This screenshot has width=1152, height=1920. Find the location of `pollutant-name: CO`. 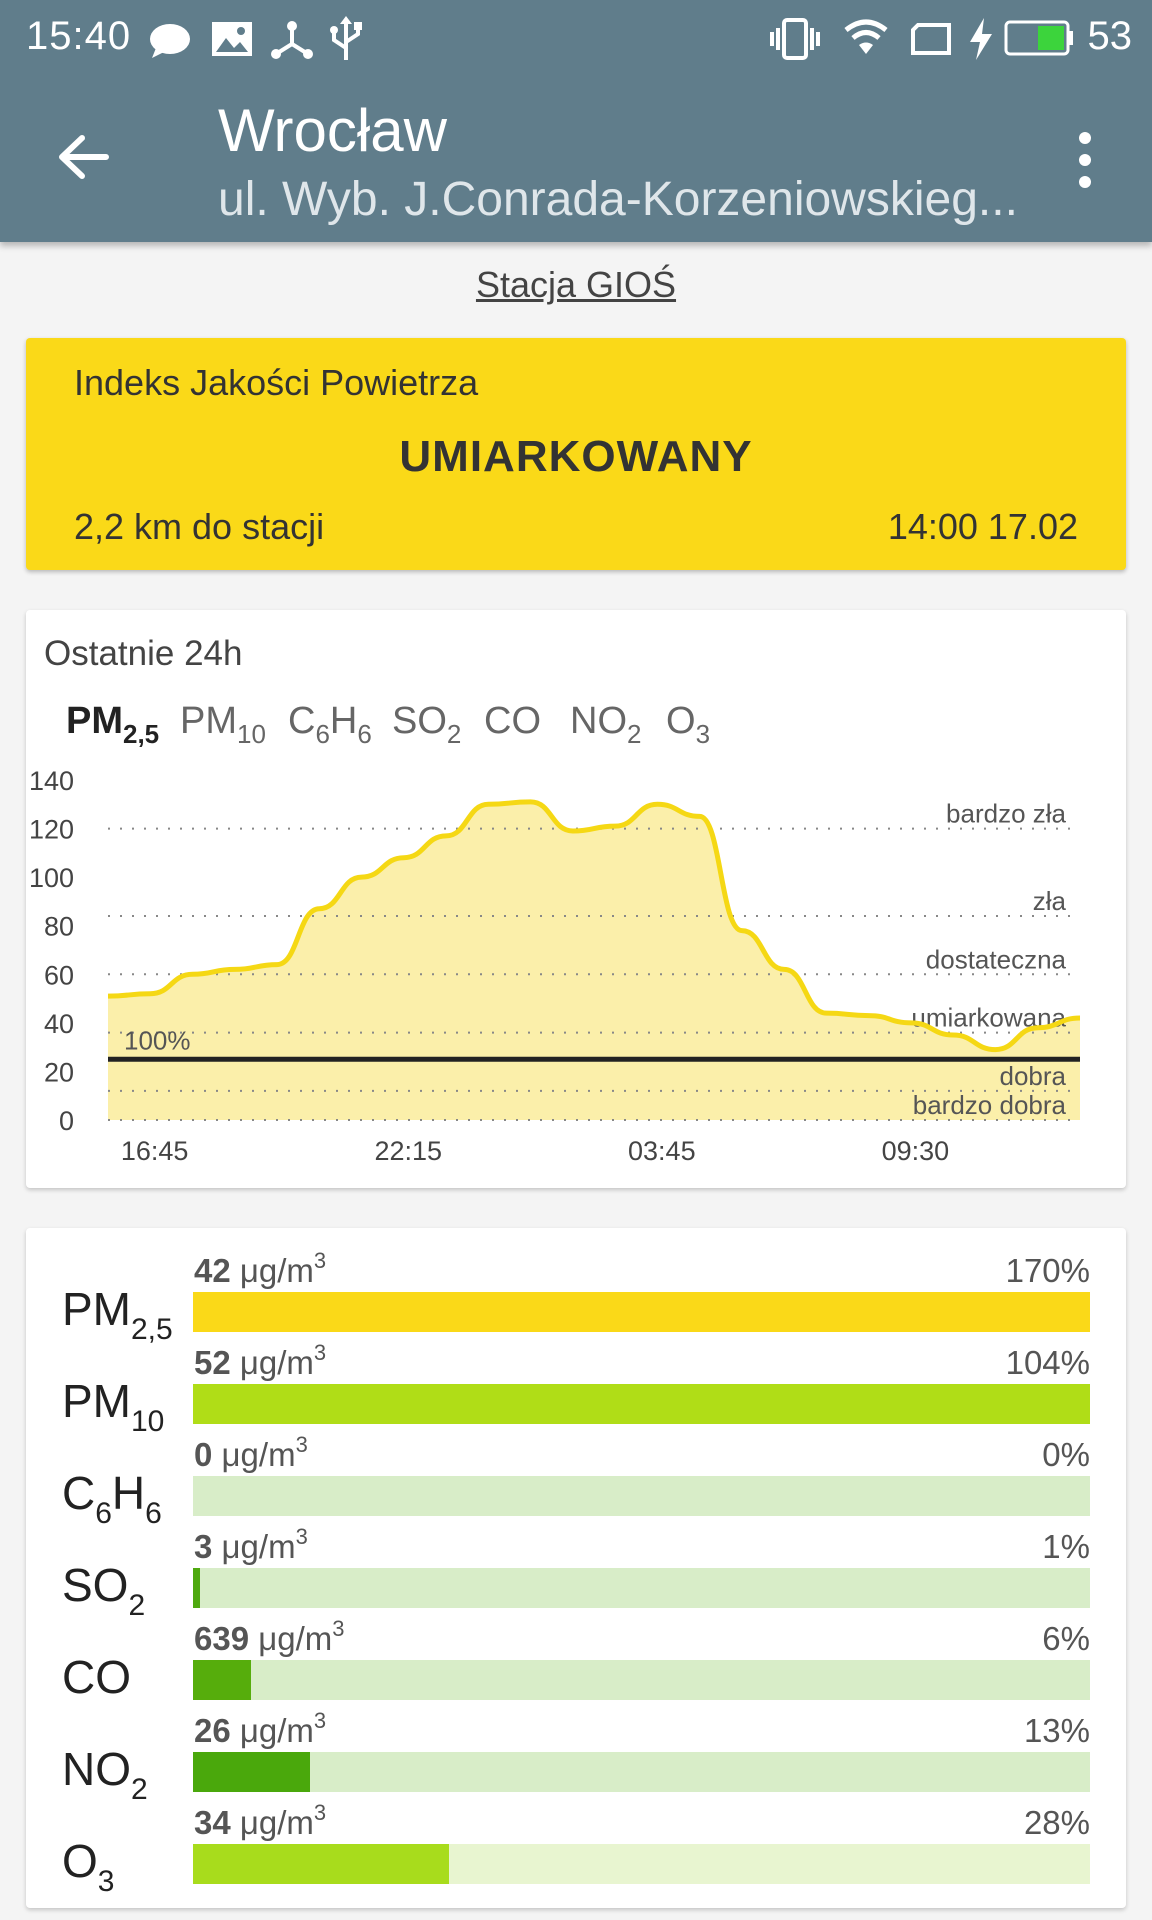

pollutant-name: CO is located at coordinates (96, 1677).